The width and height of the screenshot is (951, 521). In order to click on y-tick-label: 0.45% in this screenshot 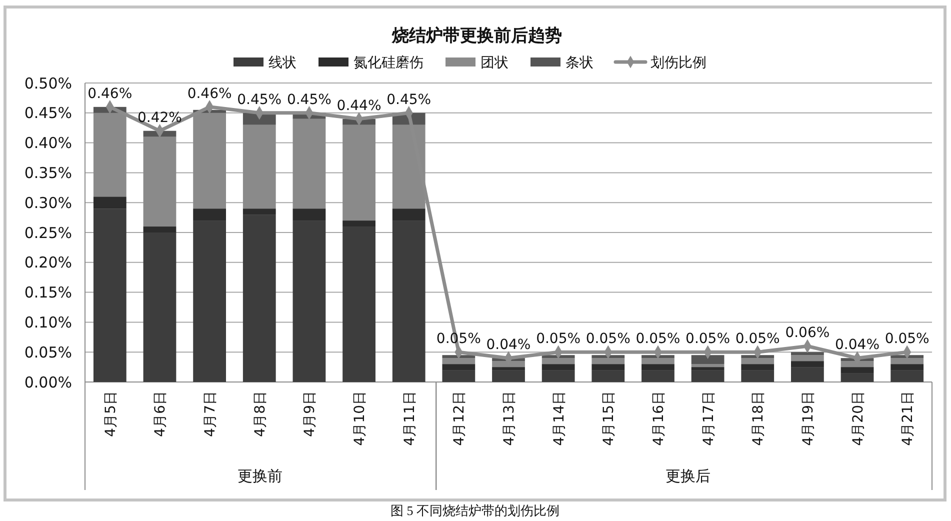, I will do `click(48, 113)`.